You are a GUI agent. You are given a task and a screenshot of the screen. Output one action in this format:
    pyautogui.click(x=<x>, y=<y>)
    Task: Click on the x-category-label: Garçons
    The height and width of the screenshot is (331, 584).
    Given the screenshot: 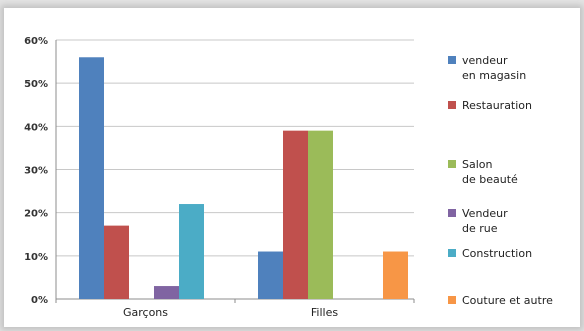 What is the action you would take?
    pyautogui.click(x=145, y=312)
    